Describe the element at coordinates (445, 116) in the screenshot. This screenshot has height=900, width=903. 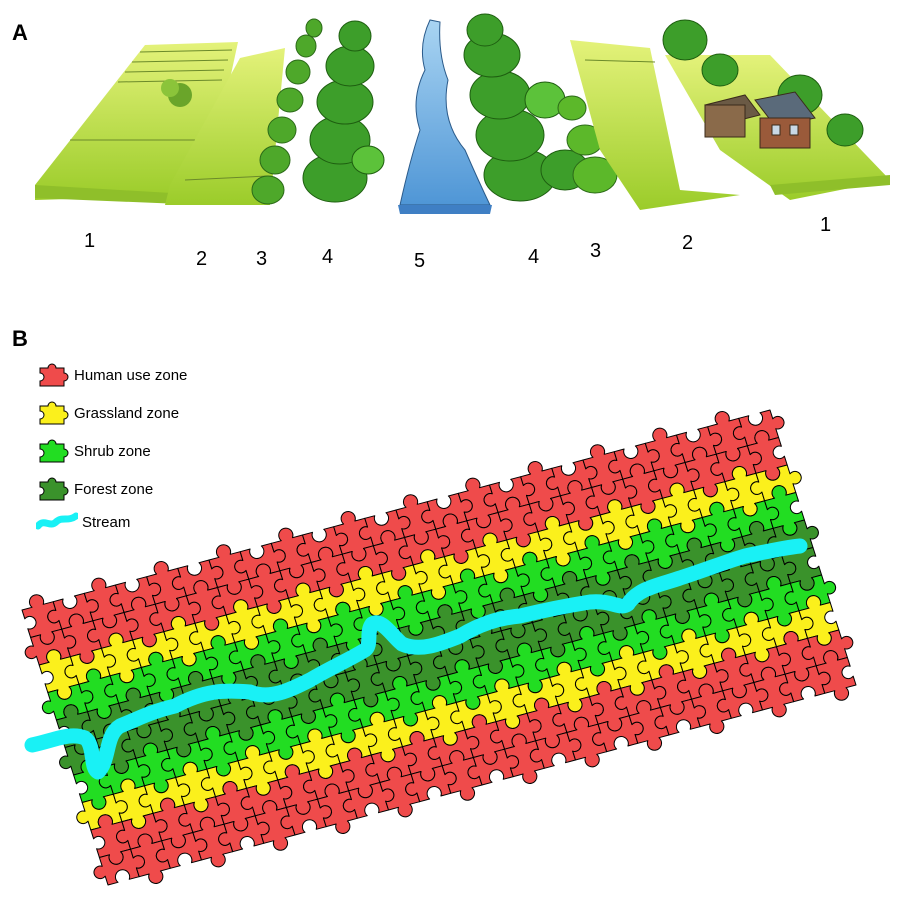
I see `strip-stream` at that location.